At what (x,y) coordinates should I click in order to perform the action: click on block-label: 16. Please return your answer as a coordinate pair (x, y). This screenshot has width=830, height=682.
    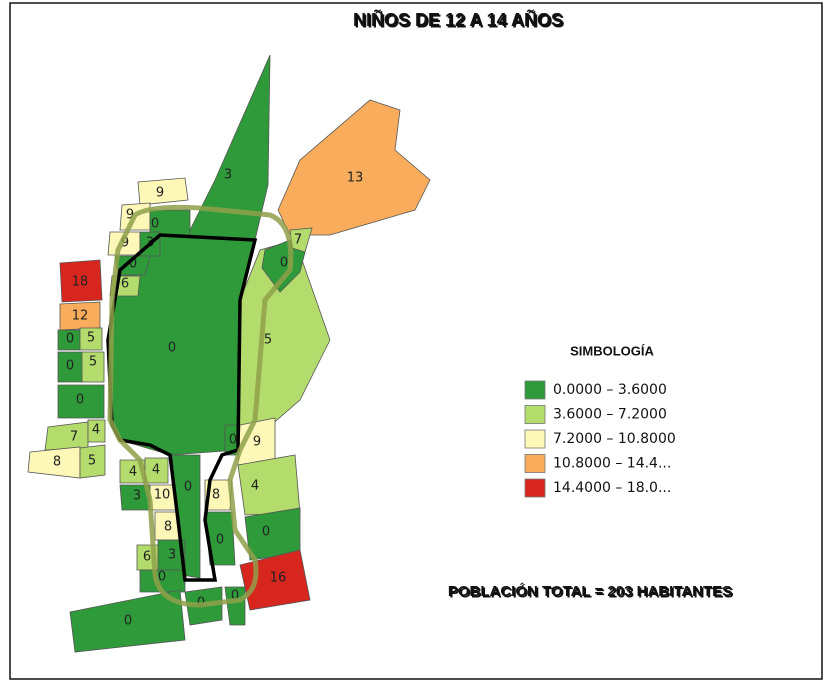
    Looking at the image, I should click on (278, 578).